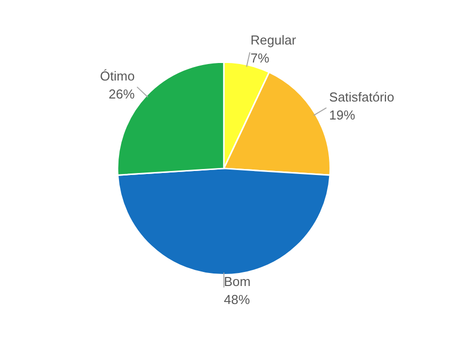 The width and height of the screenshot is (468, 338). Describe the element at coordinates (342, 115) in the screenshot. I see `data-label: 19%` at that location.